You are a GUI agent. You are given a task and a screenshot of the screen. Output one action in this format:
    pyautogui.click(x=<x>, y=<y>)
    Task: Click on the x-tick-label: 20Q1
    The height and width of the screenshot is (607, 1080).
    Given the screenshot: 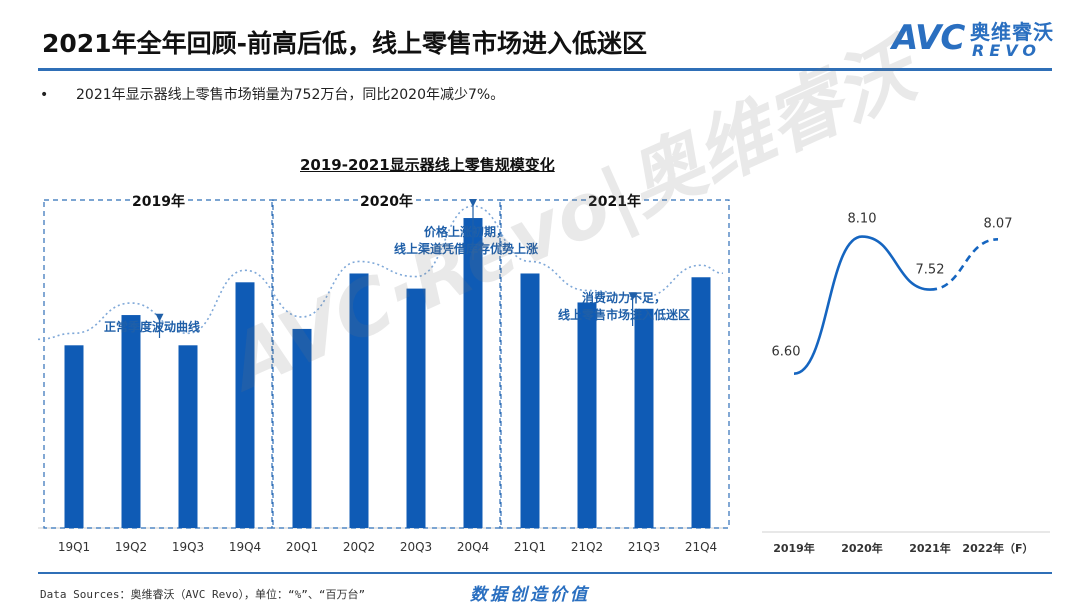 What is the action you would take?
    pyautogui.click(x=302, y=547)
    